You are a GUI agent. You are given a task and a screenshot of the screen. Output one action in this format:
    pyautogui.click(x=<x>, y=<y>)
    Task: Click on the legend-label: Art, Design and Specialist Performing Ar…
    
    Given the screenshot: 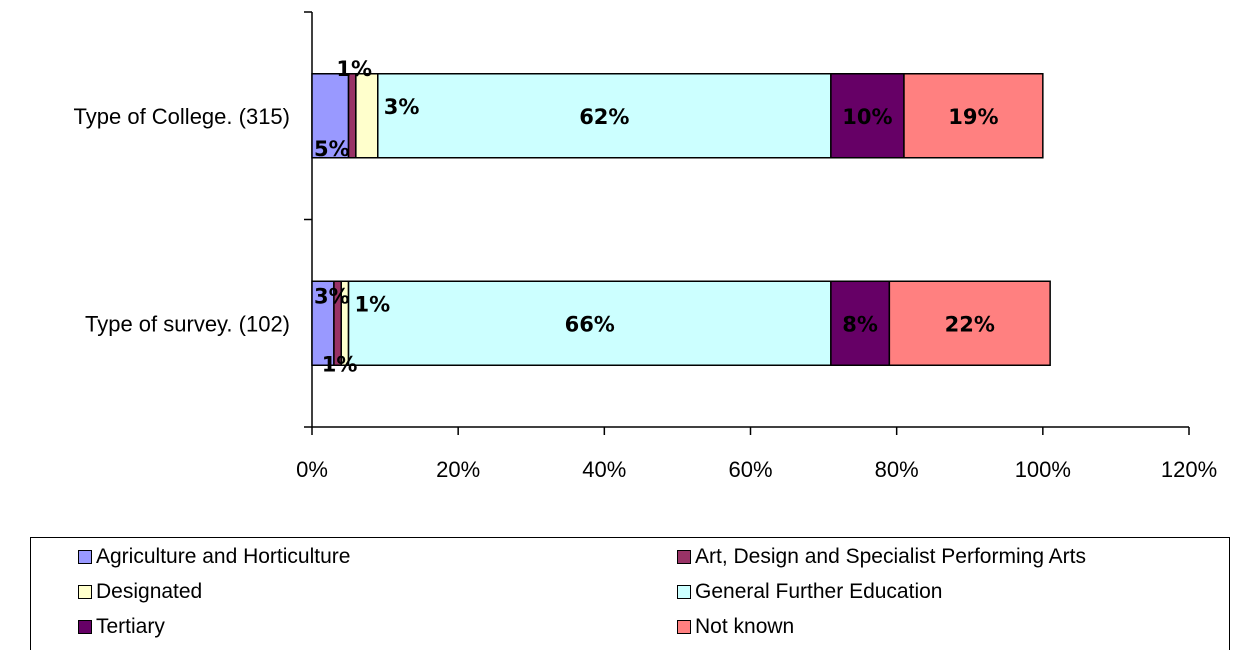 What is the action you would take?
    pyautogui.click(x=891, y=556)
    